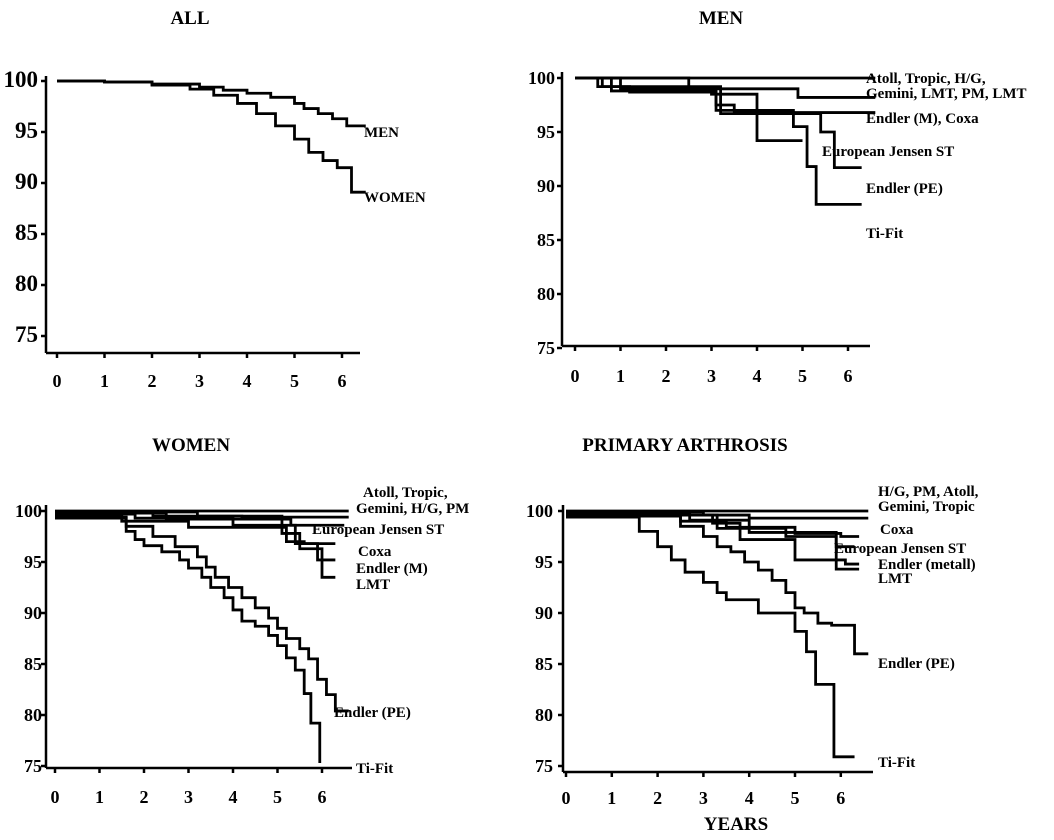  I want to click on chart-title: ALL, so click(189, 18).